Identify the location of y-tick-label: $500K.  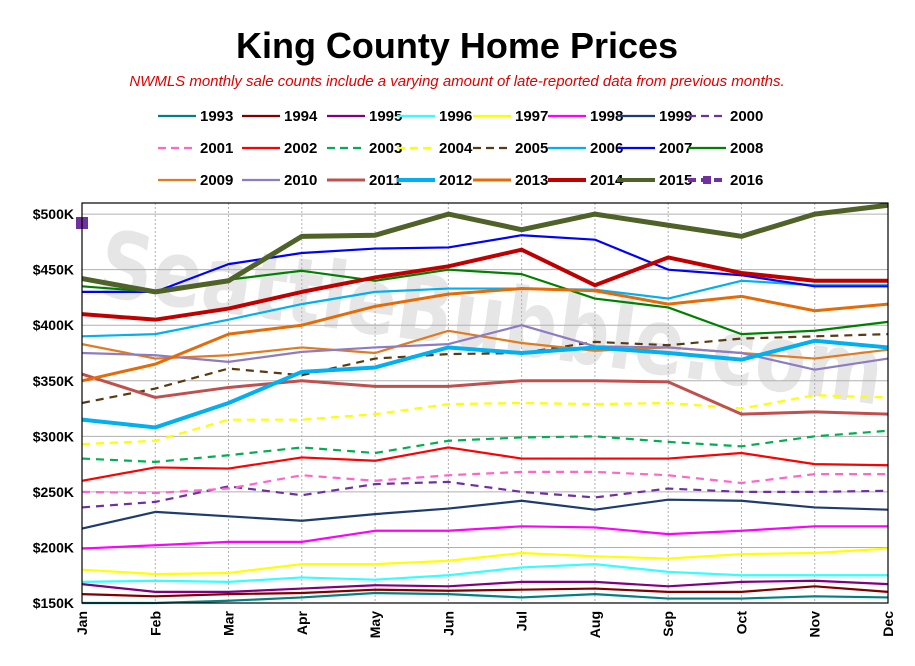
(53, 214).